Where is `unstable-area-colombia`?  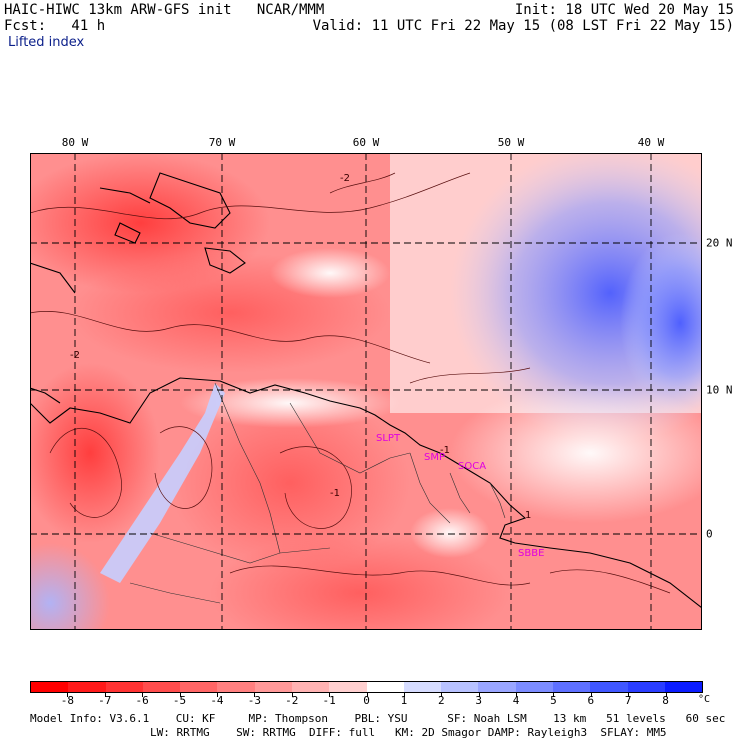 unstable-area-colombia is located at coordinates (290, 483).